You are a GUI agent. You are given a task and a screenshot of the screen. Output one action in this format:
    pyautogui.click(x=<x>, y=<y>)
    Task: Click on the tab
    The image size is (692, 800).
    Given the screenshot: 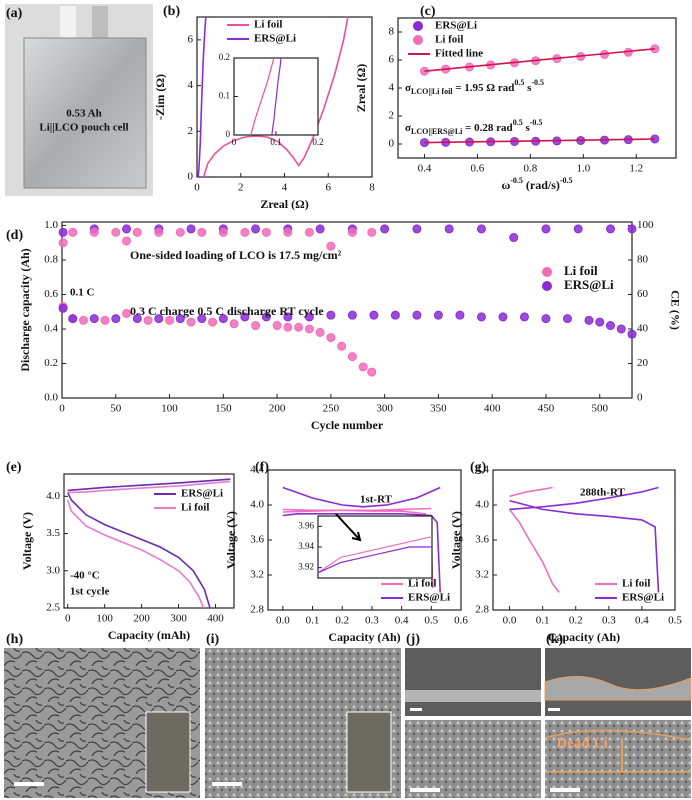 What is the action you would take?
    pyautogui.click(x=68, y=24)
    